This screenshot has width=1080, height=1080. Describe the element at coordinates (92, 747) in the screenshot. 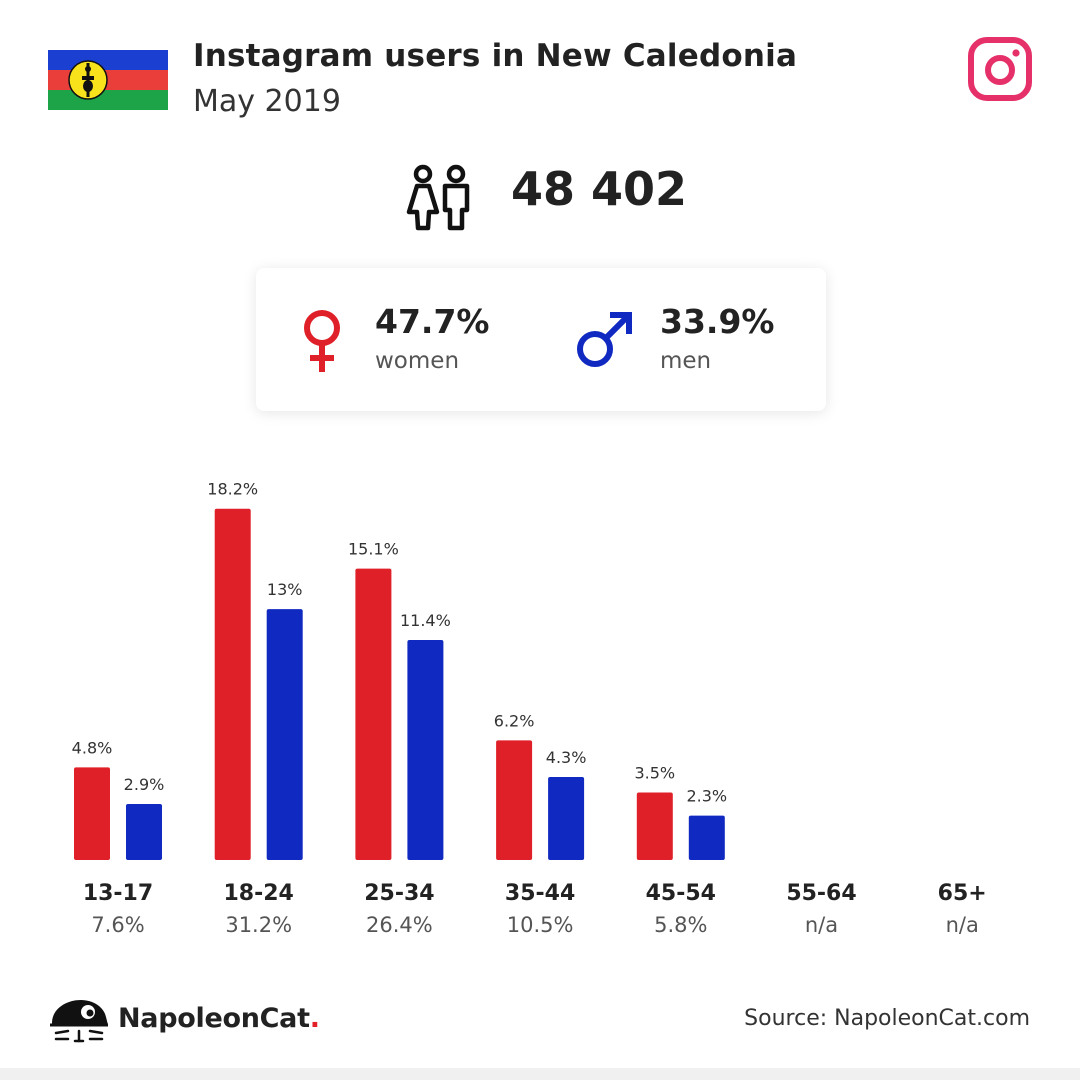

I see `bar-value-label: 4.8%` at that location.